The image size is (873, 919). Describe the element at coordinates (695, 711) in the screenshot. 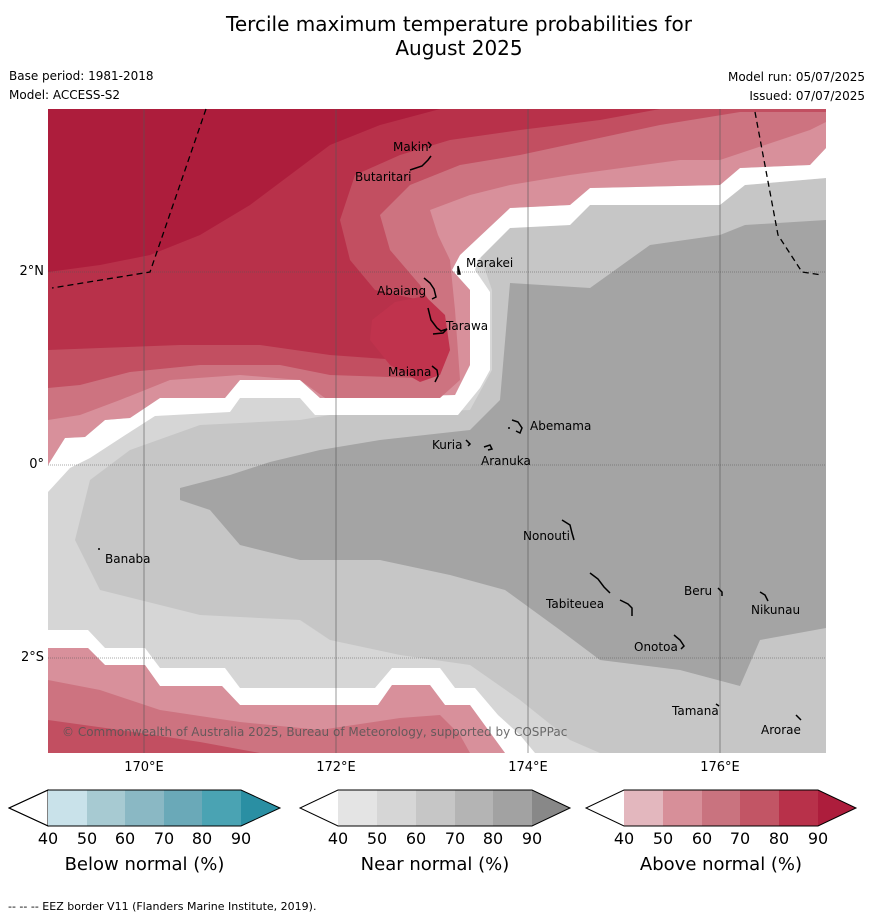

I see `label-tamana: Tamana` at that location.